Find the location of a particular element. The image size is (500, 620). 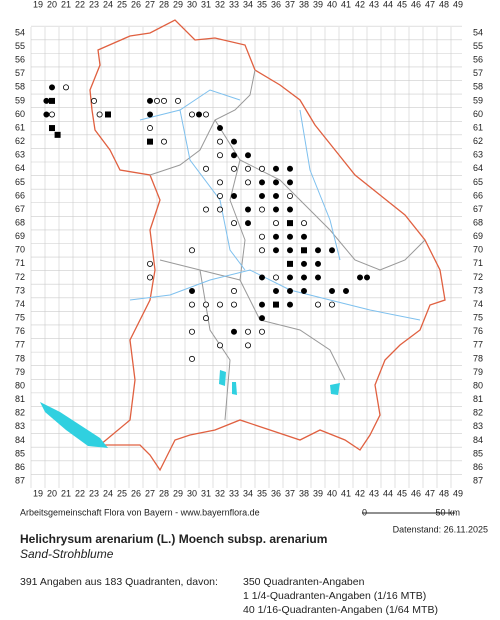

column-label: 47 is located at coordinates (430, 493).